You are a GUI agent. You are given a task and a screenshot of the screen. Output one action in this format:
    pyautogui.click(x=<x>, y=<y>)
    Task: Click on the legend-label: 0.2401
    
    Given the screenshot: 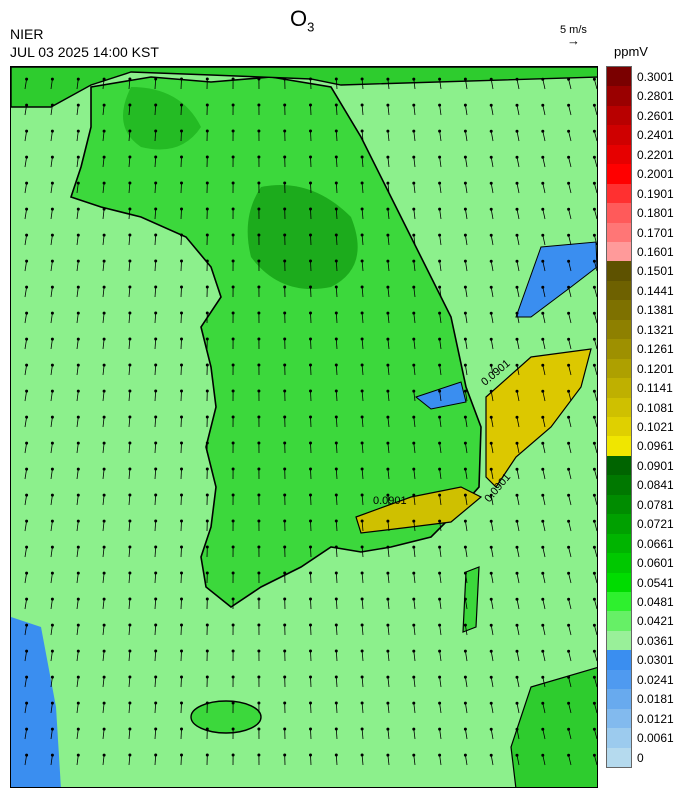 What is the action you would take?
    pyautogui.click(x=655, y=135)
    